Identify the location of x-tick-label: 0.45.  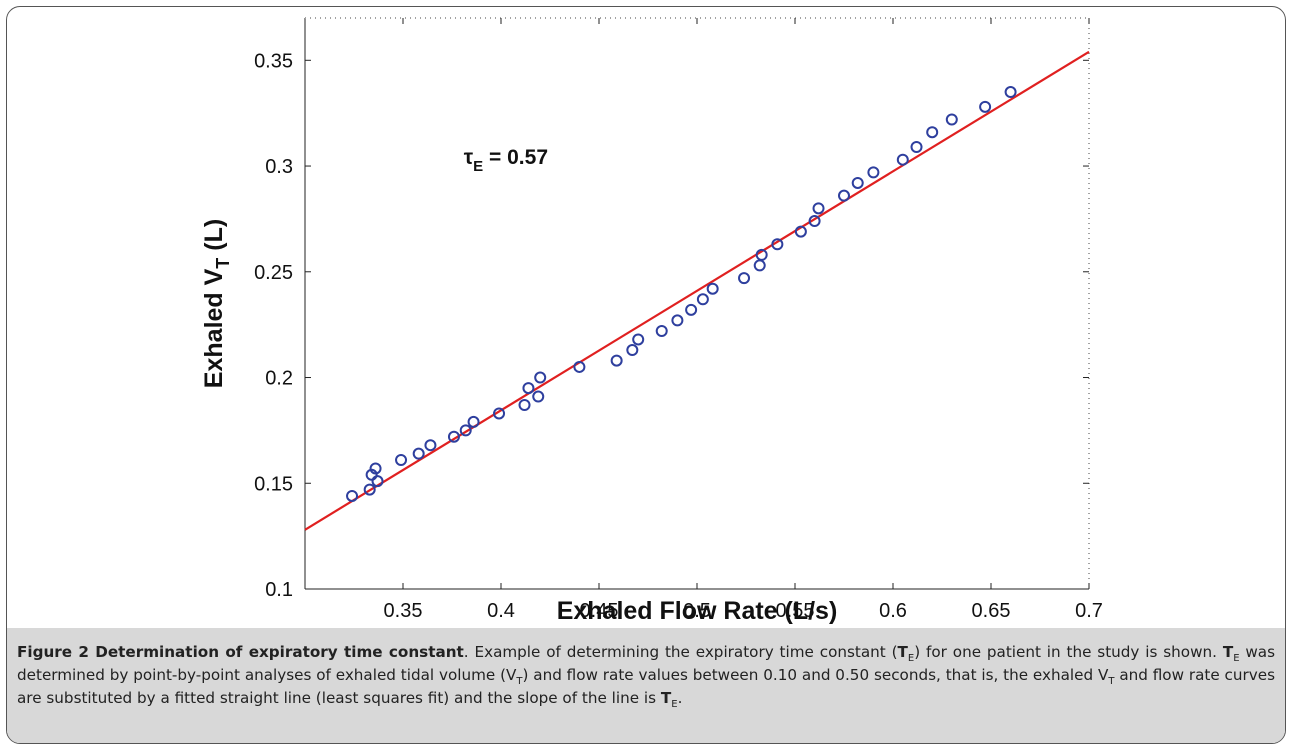
(599, 611).